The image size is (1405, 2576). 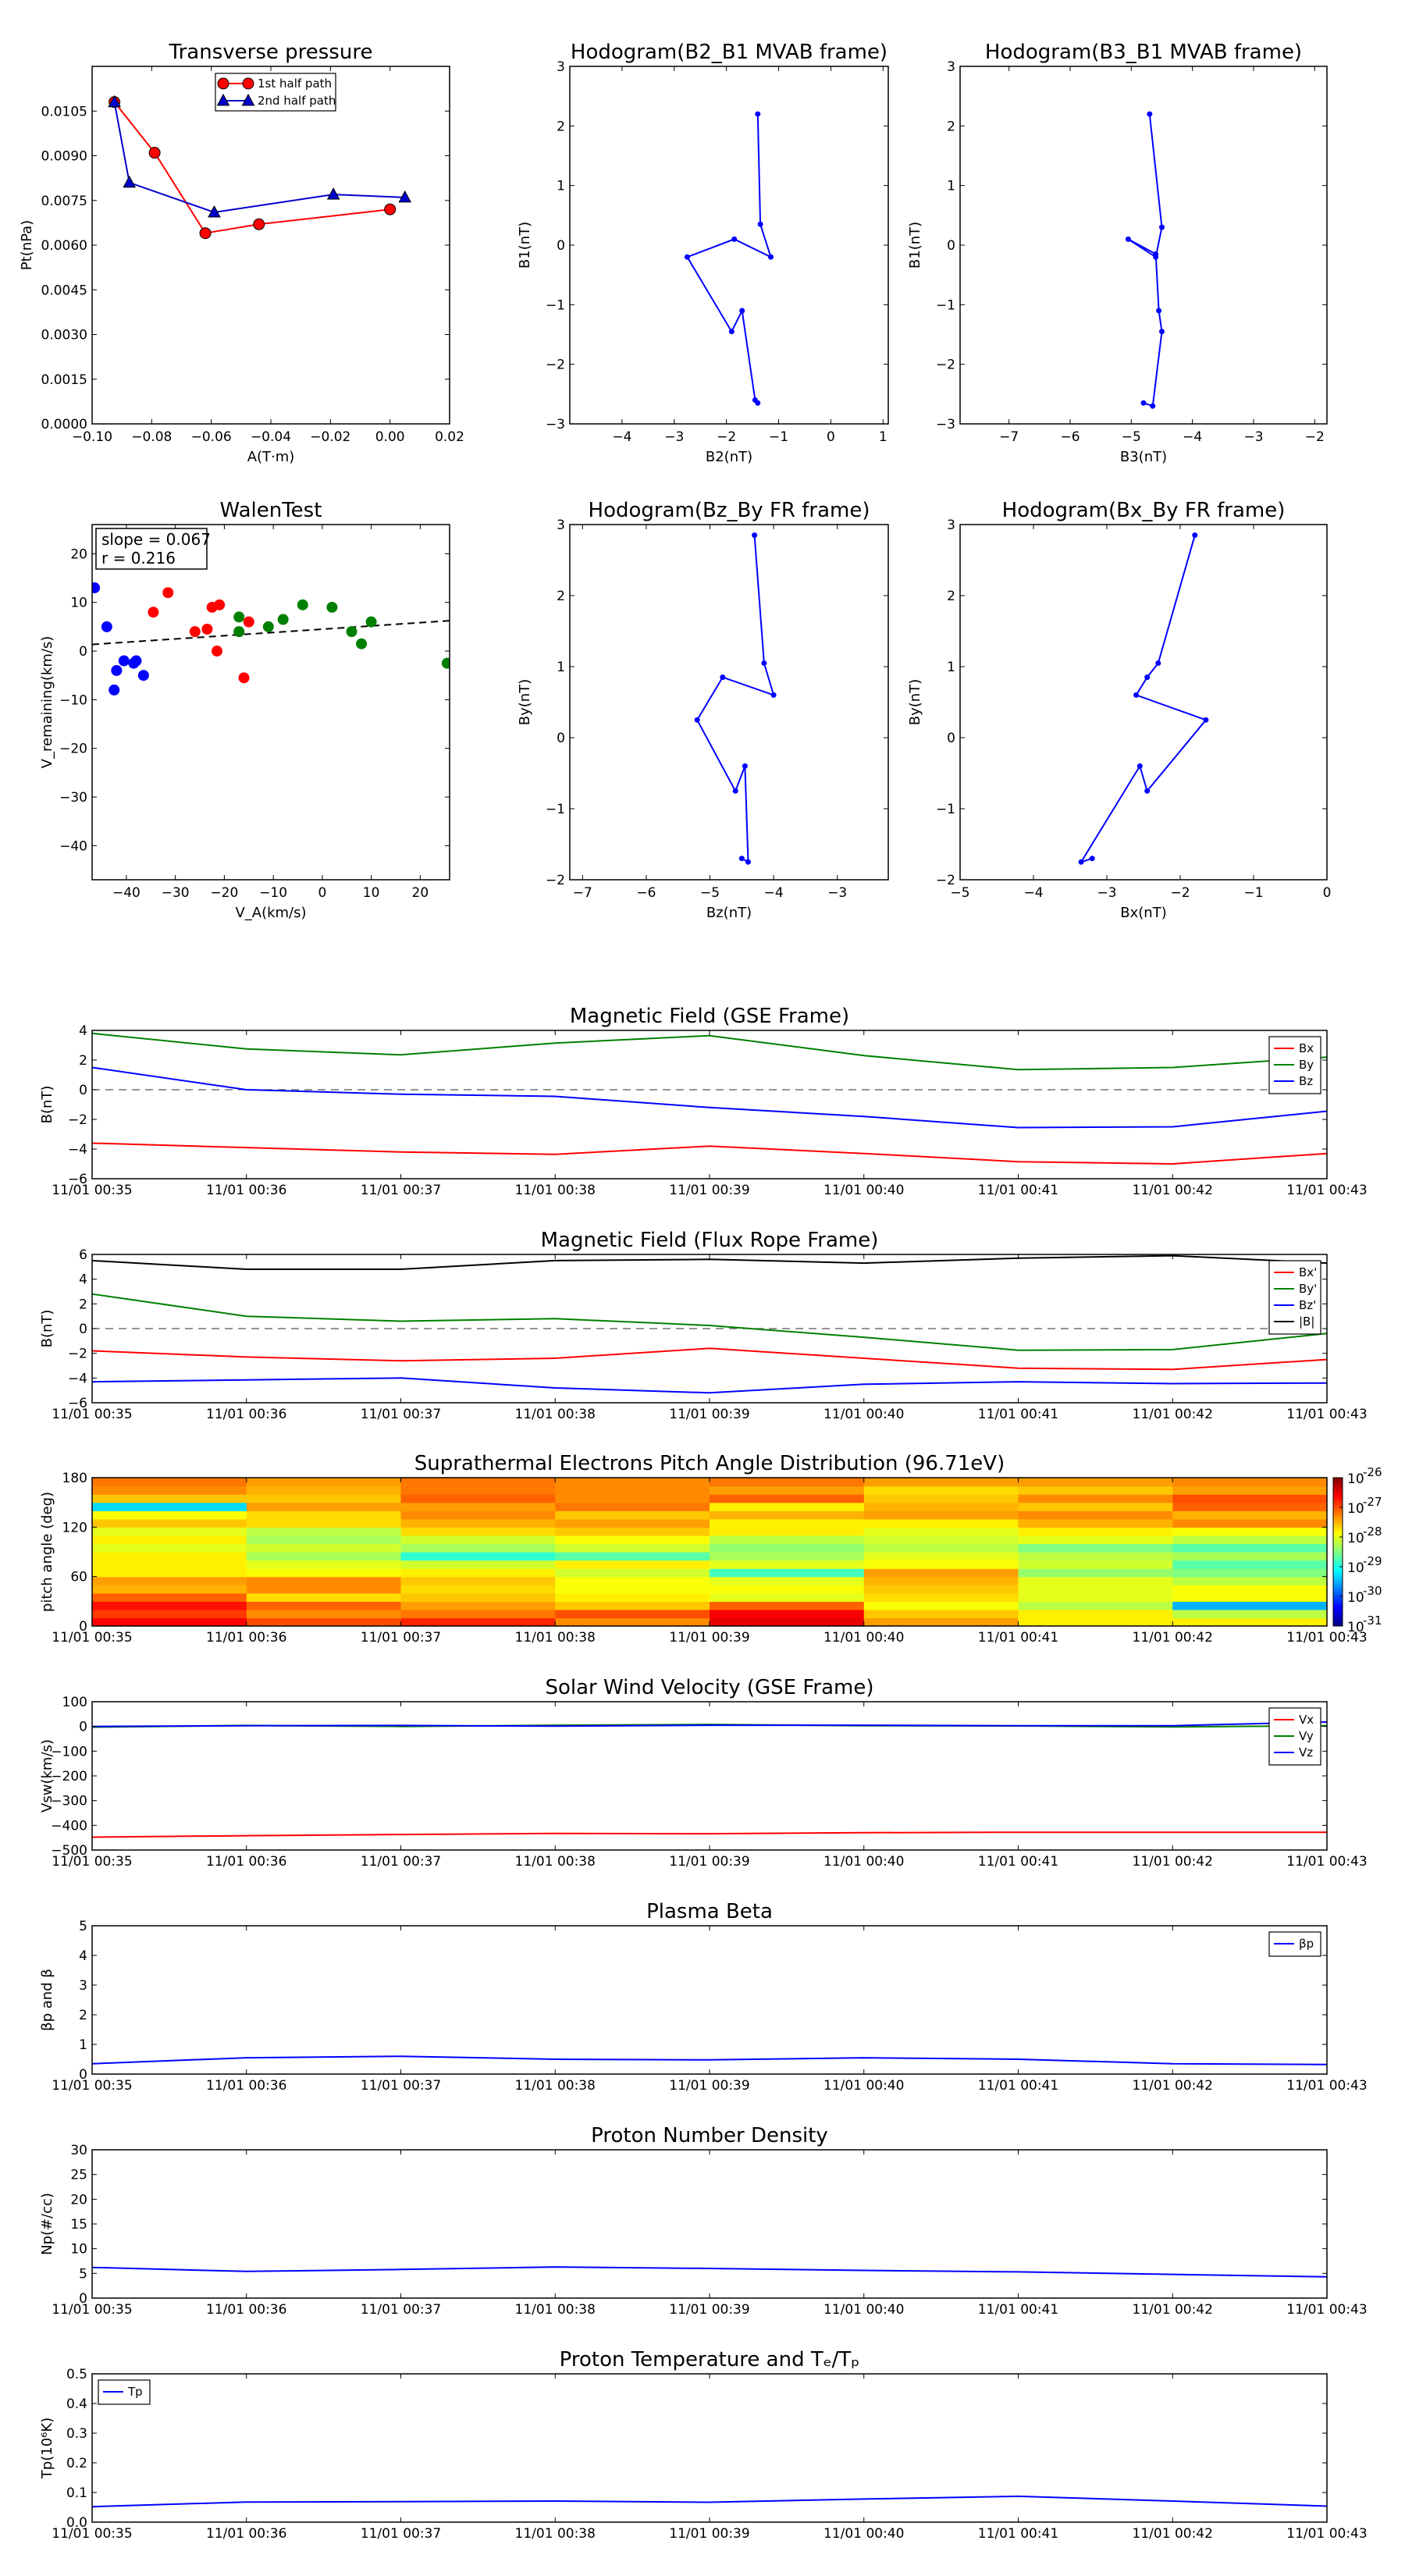 What do you see at coordinates (271, 457) in the screenshot?
I see `x-axis-label: A(T·m)` at bounding box center [271, 457].